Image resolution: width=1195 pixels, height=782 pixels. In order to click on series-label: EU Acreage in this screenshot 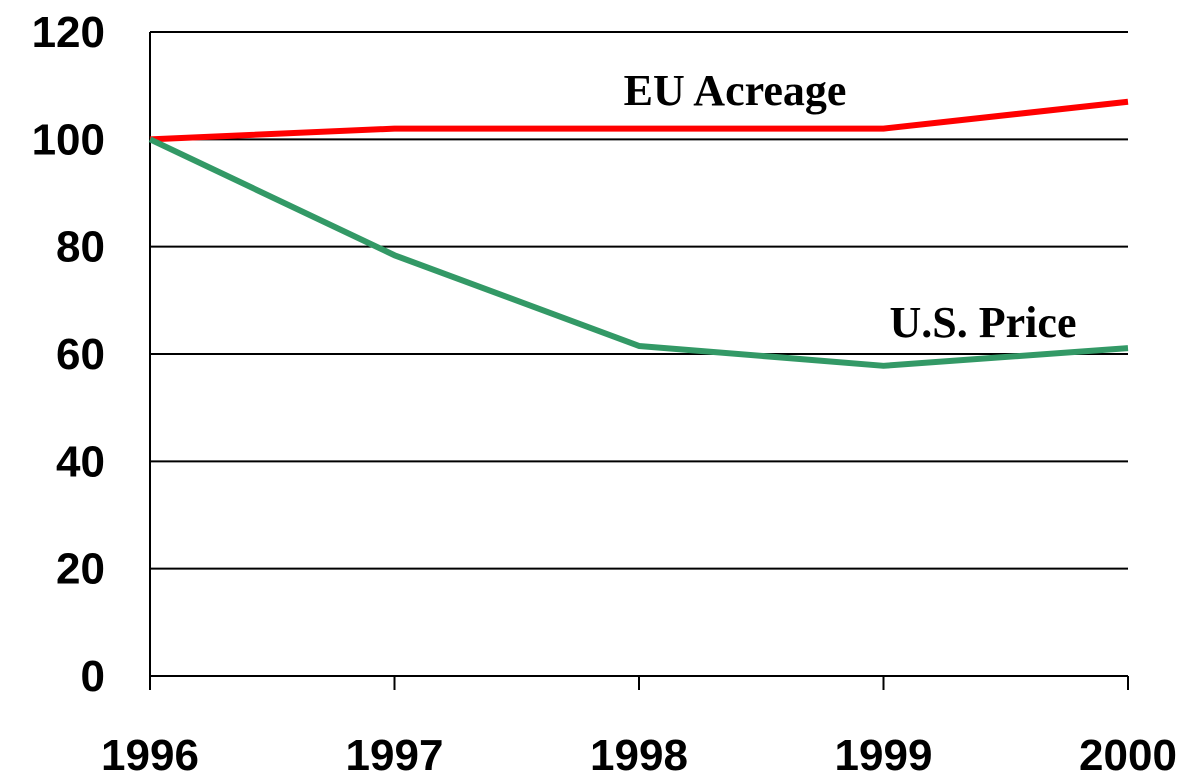, I will do `click(735, 90)`.